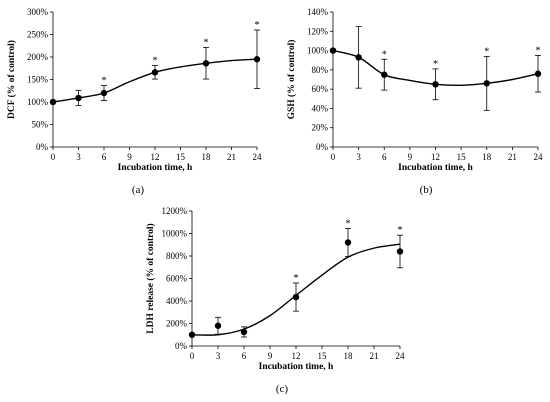  I want to click on panel-label: (b), so click(426, 190).